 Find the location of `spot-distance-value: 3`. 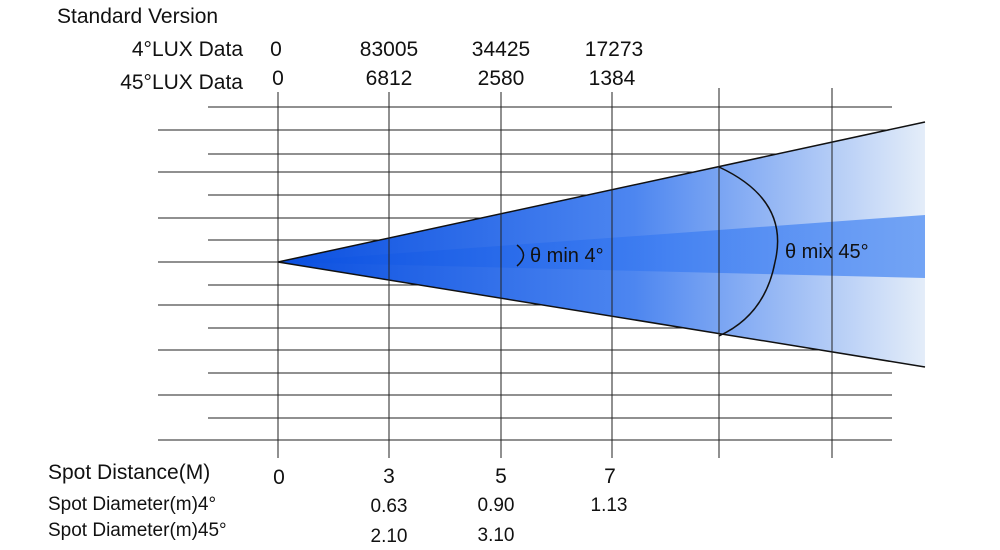

spot-distance-value: 3 is located at coordinates (389, 476).